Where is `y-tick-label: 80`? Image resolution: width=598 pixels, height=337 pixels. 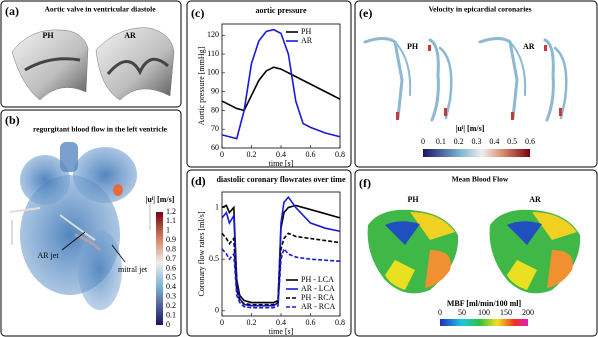 y-tick-label: 80 is located at coordinates (215, 109).